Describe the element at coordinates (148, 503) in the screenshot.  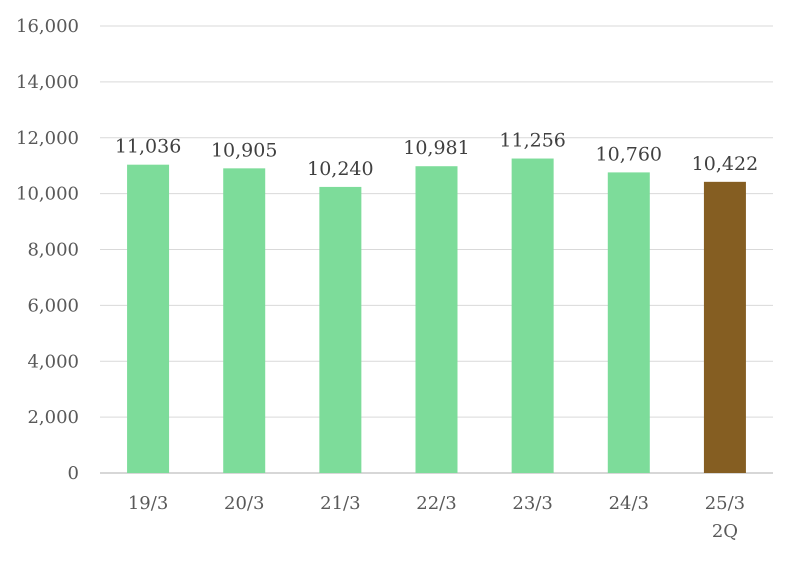
I see `x-tick-label: 19/3` at that location.